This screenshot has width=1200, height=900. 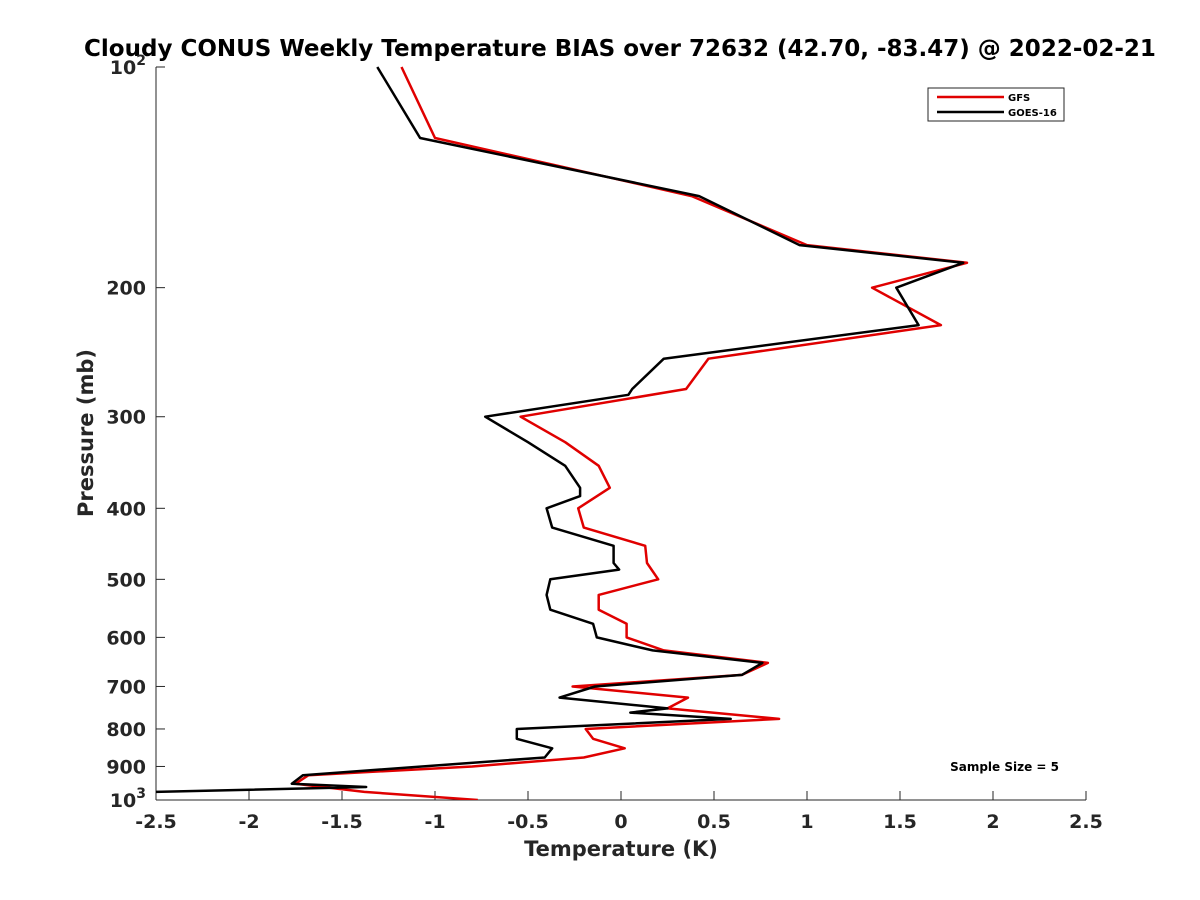 I want to click on x-tick-label: -0.5, so click(x=528, y=822).